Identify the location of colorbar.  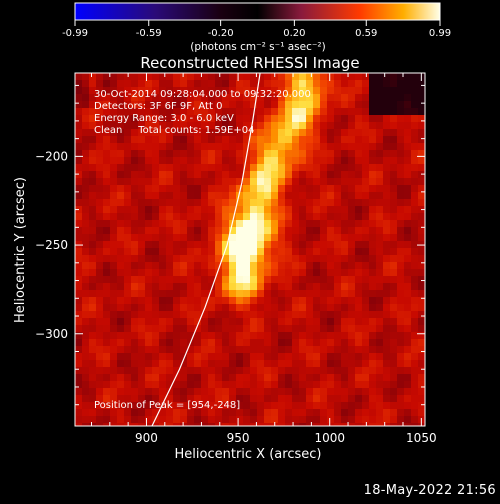
(257, 11).